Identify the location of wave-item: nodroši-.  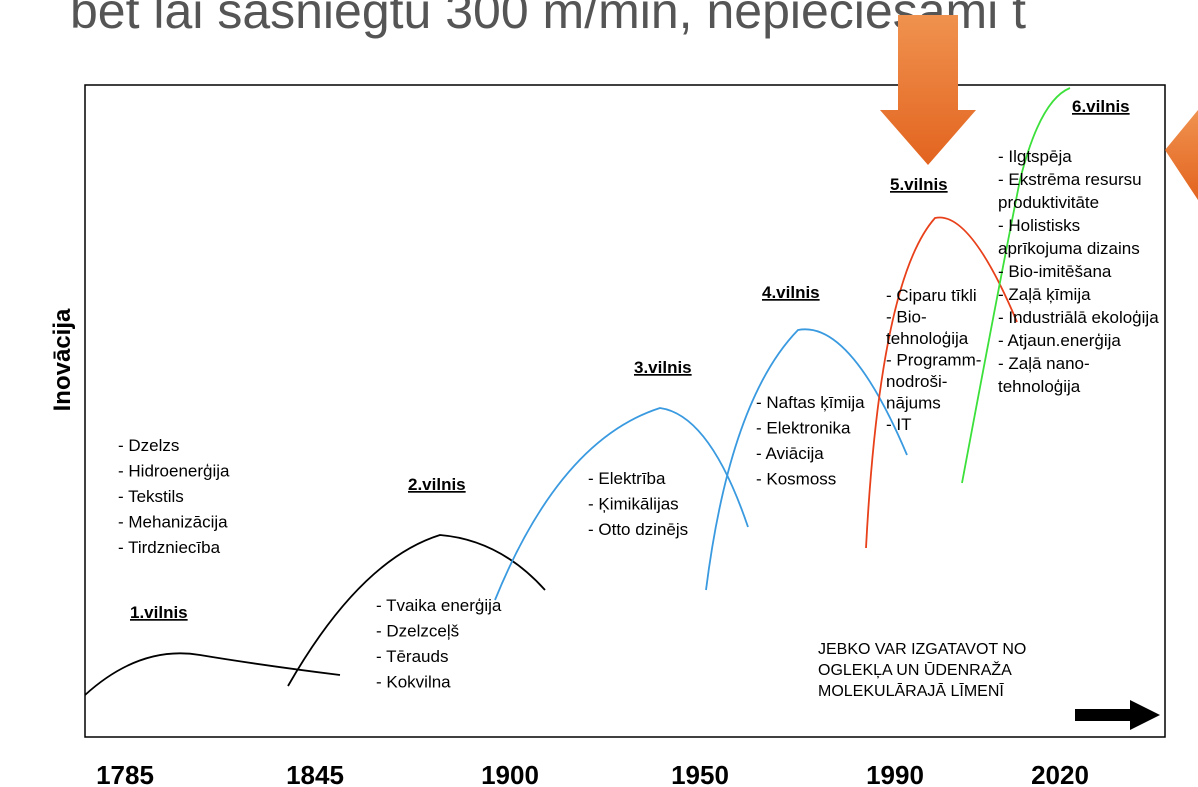
(916, 381).